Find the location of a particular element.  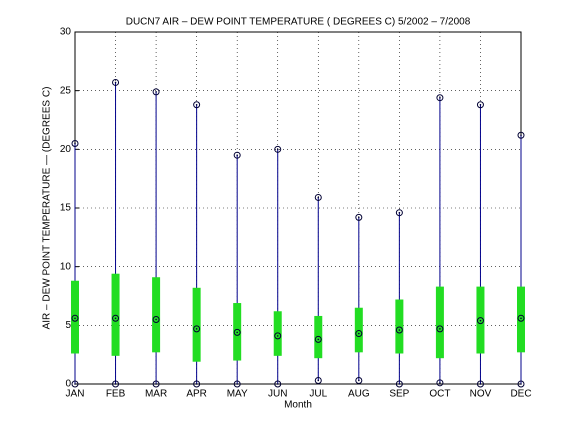

y-tick-label: 15 is located at coordinates (66, 208).